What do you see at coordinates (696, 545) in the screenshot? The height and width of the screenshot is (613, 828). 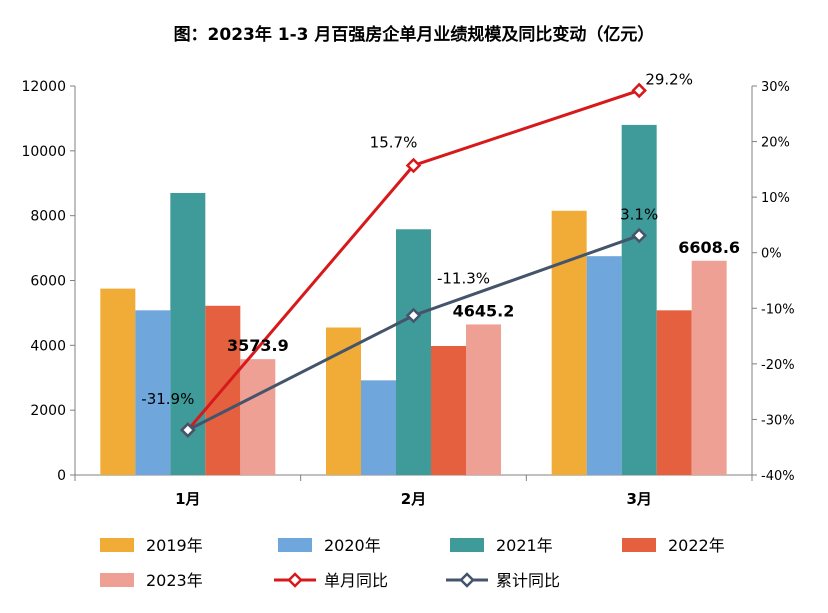 I see `legend-label: 2022年` at bounding box center [696, 545].